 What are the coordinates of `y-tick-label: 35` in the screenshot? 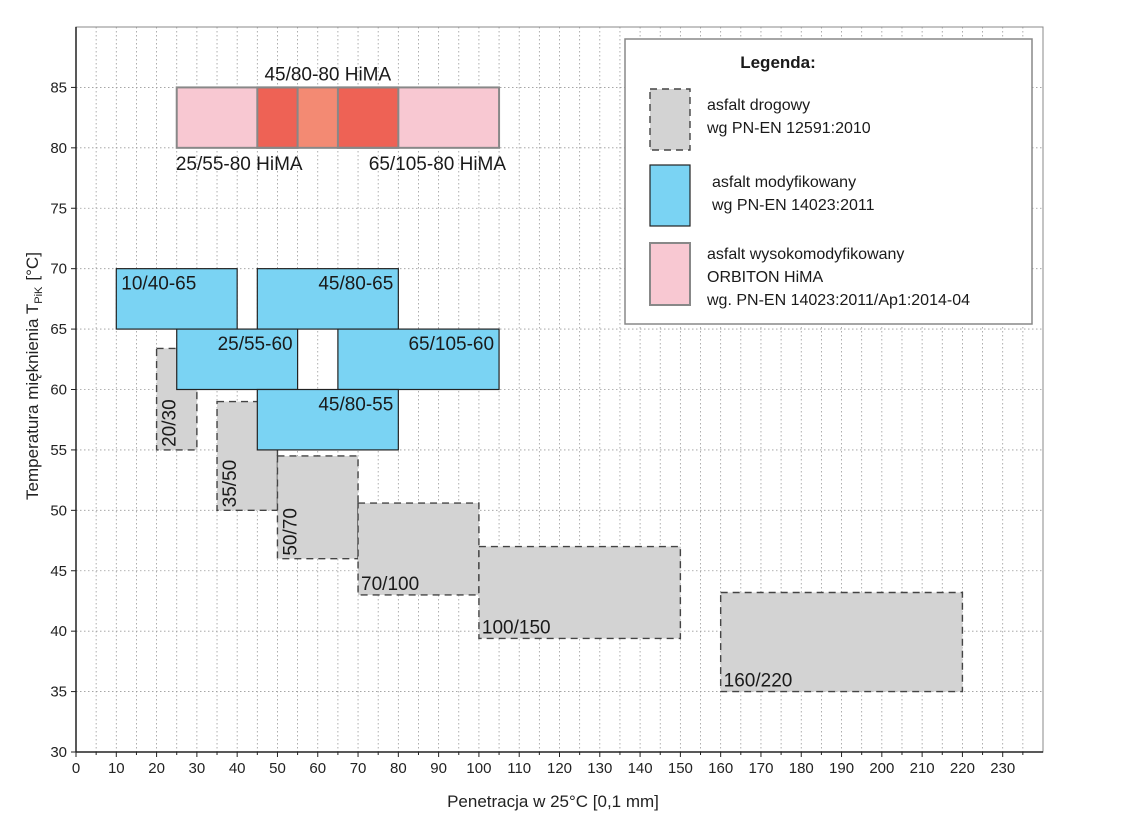 It's located at (58, 692).